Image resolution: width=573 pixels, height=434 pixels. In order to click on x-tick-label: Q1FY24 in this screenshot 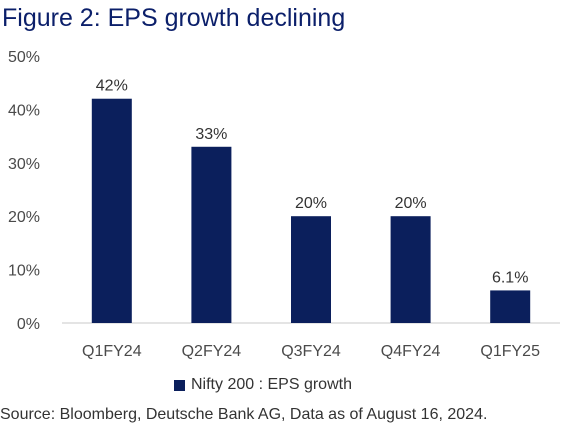, I will do `click(112, 351)`.